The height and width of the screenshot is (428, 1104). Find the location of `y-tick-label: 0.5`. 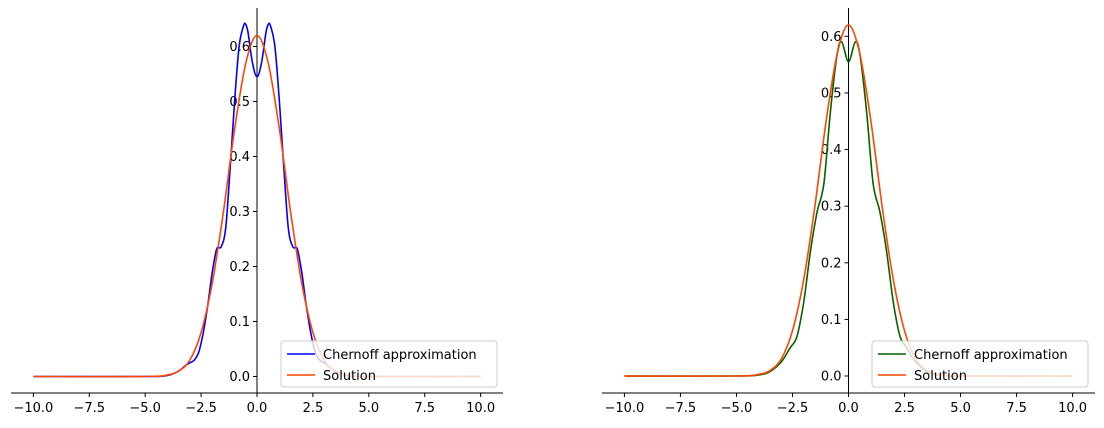

y-tick-label: 0.5 is located at coordinates (831, 93).